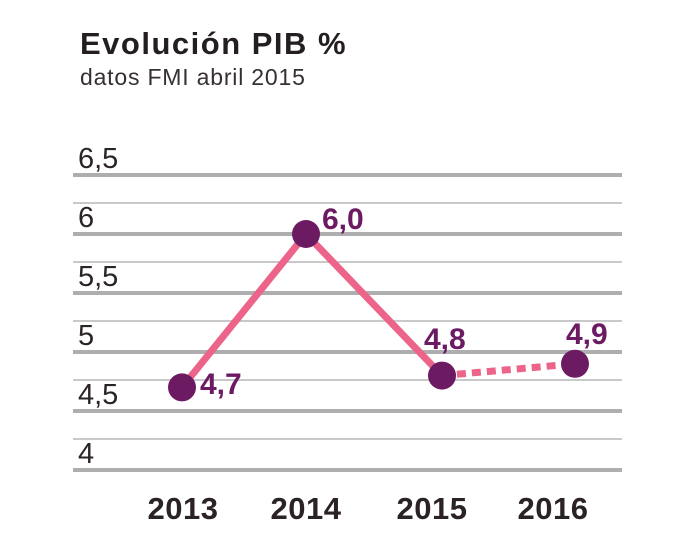 Image resolution: width=700 pixels, height=552 pixels. Describe the element at coordinates (508, 370) in the screenshot. I see `trend-line-dashed-forecast` at that location.